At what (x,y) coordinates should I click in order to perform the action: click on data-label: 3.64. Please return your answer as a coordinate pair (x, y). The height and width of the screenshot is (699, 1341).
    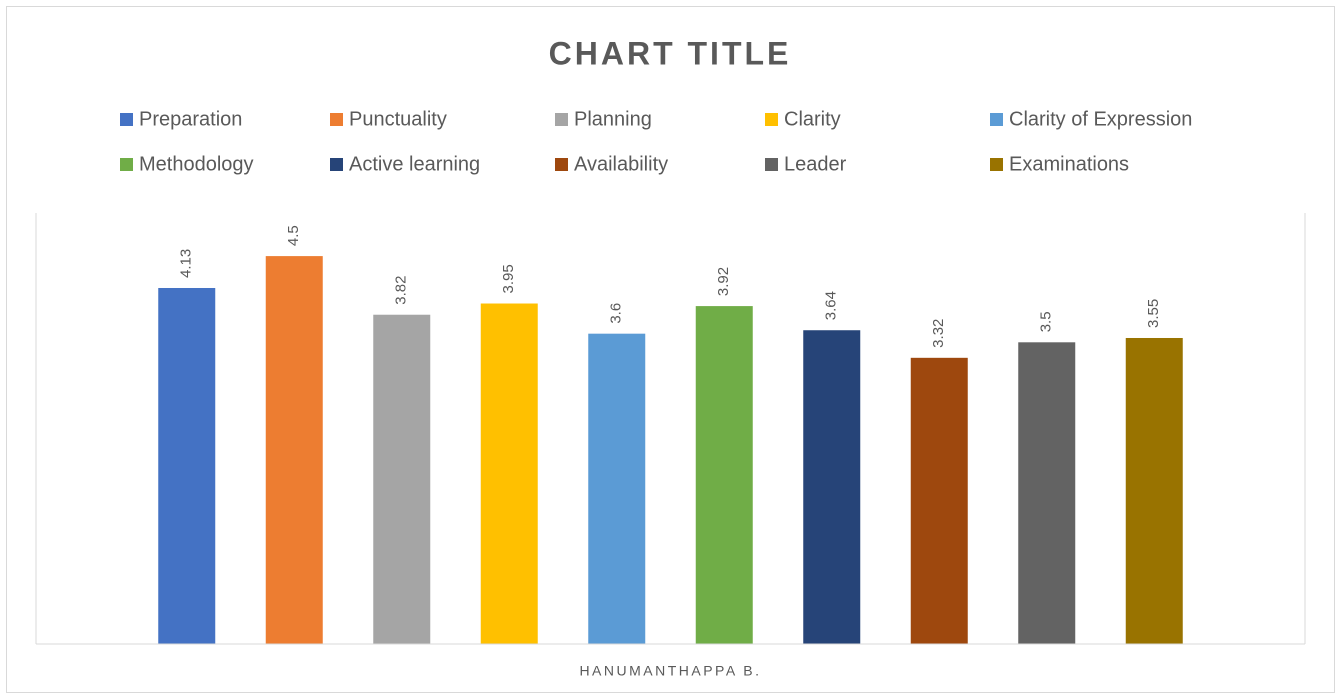
    Looking at the image, I should click on (831, 305).